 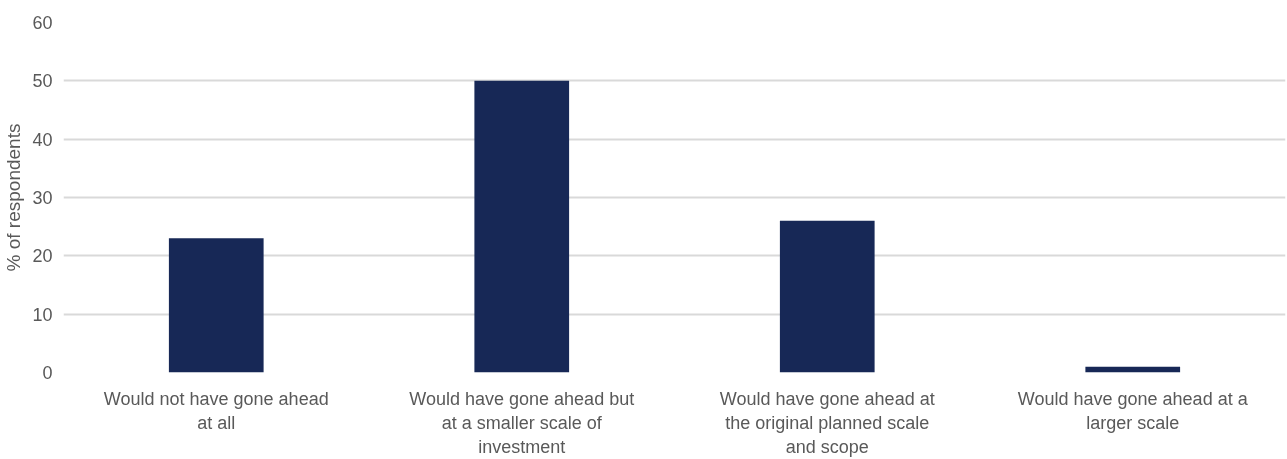 I want to click on y-tick-label: 50, so click(x=42, y=81).